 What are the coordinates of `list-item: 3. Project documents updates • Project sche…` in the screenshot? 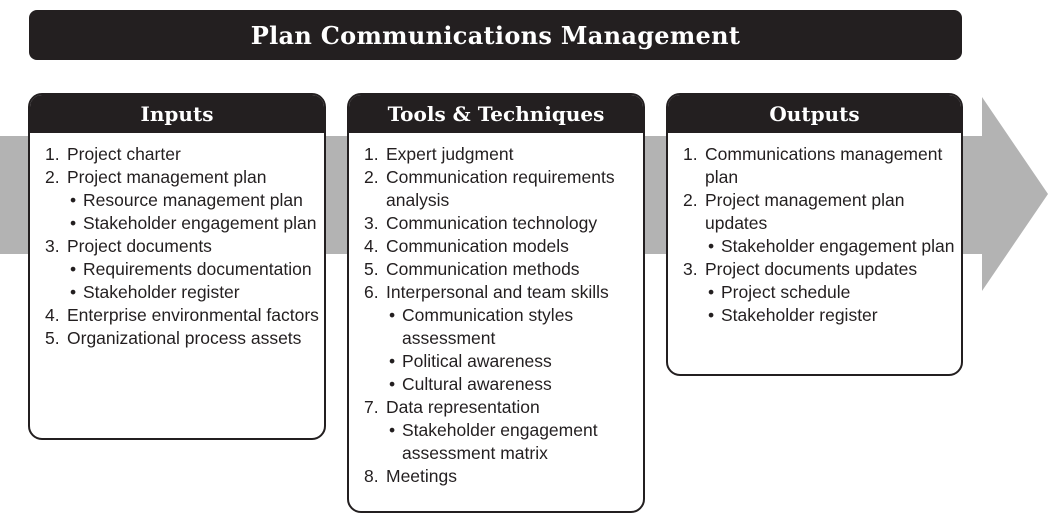 It's located at (814, 292).